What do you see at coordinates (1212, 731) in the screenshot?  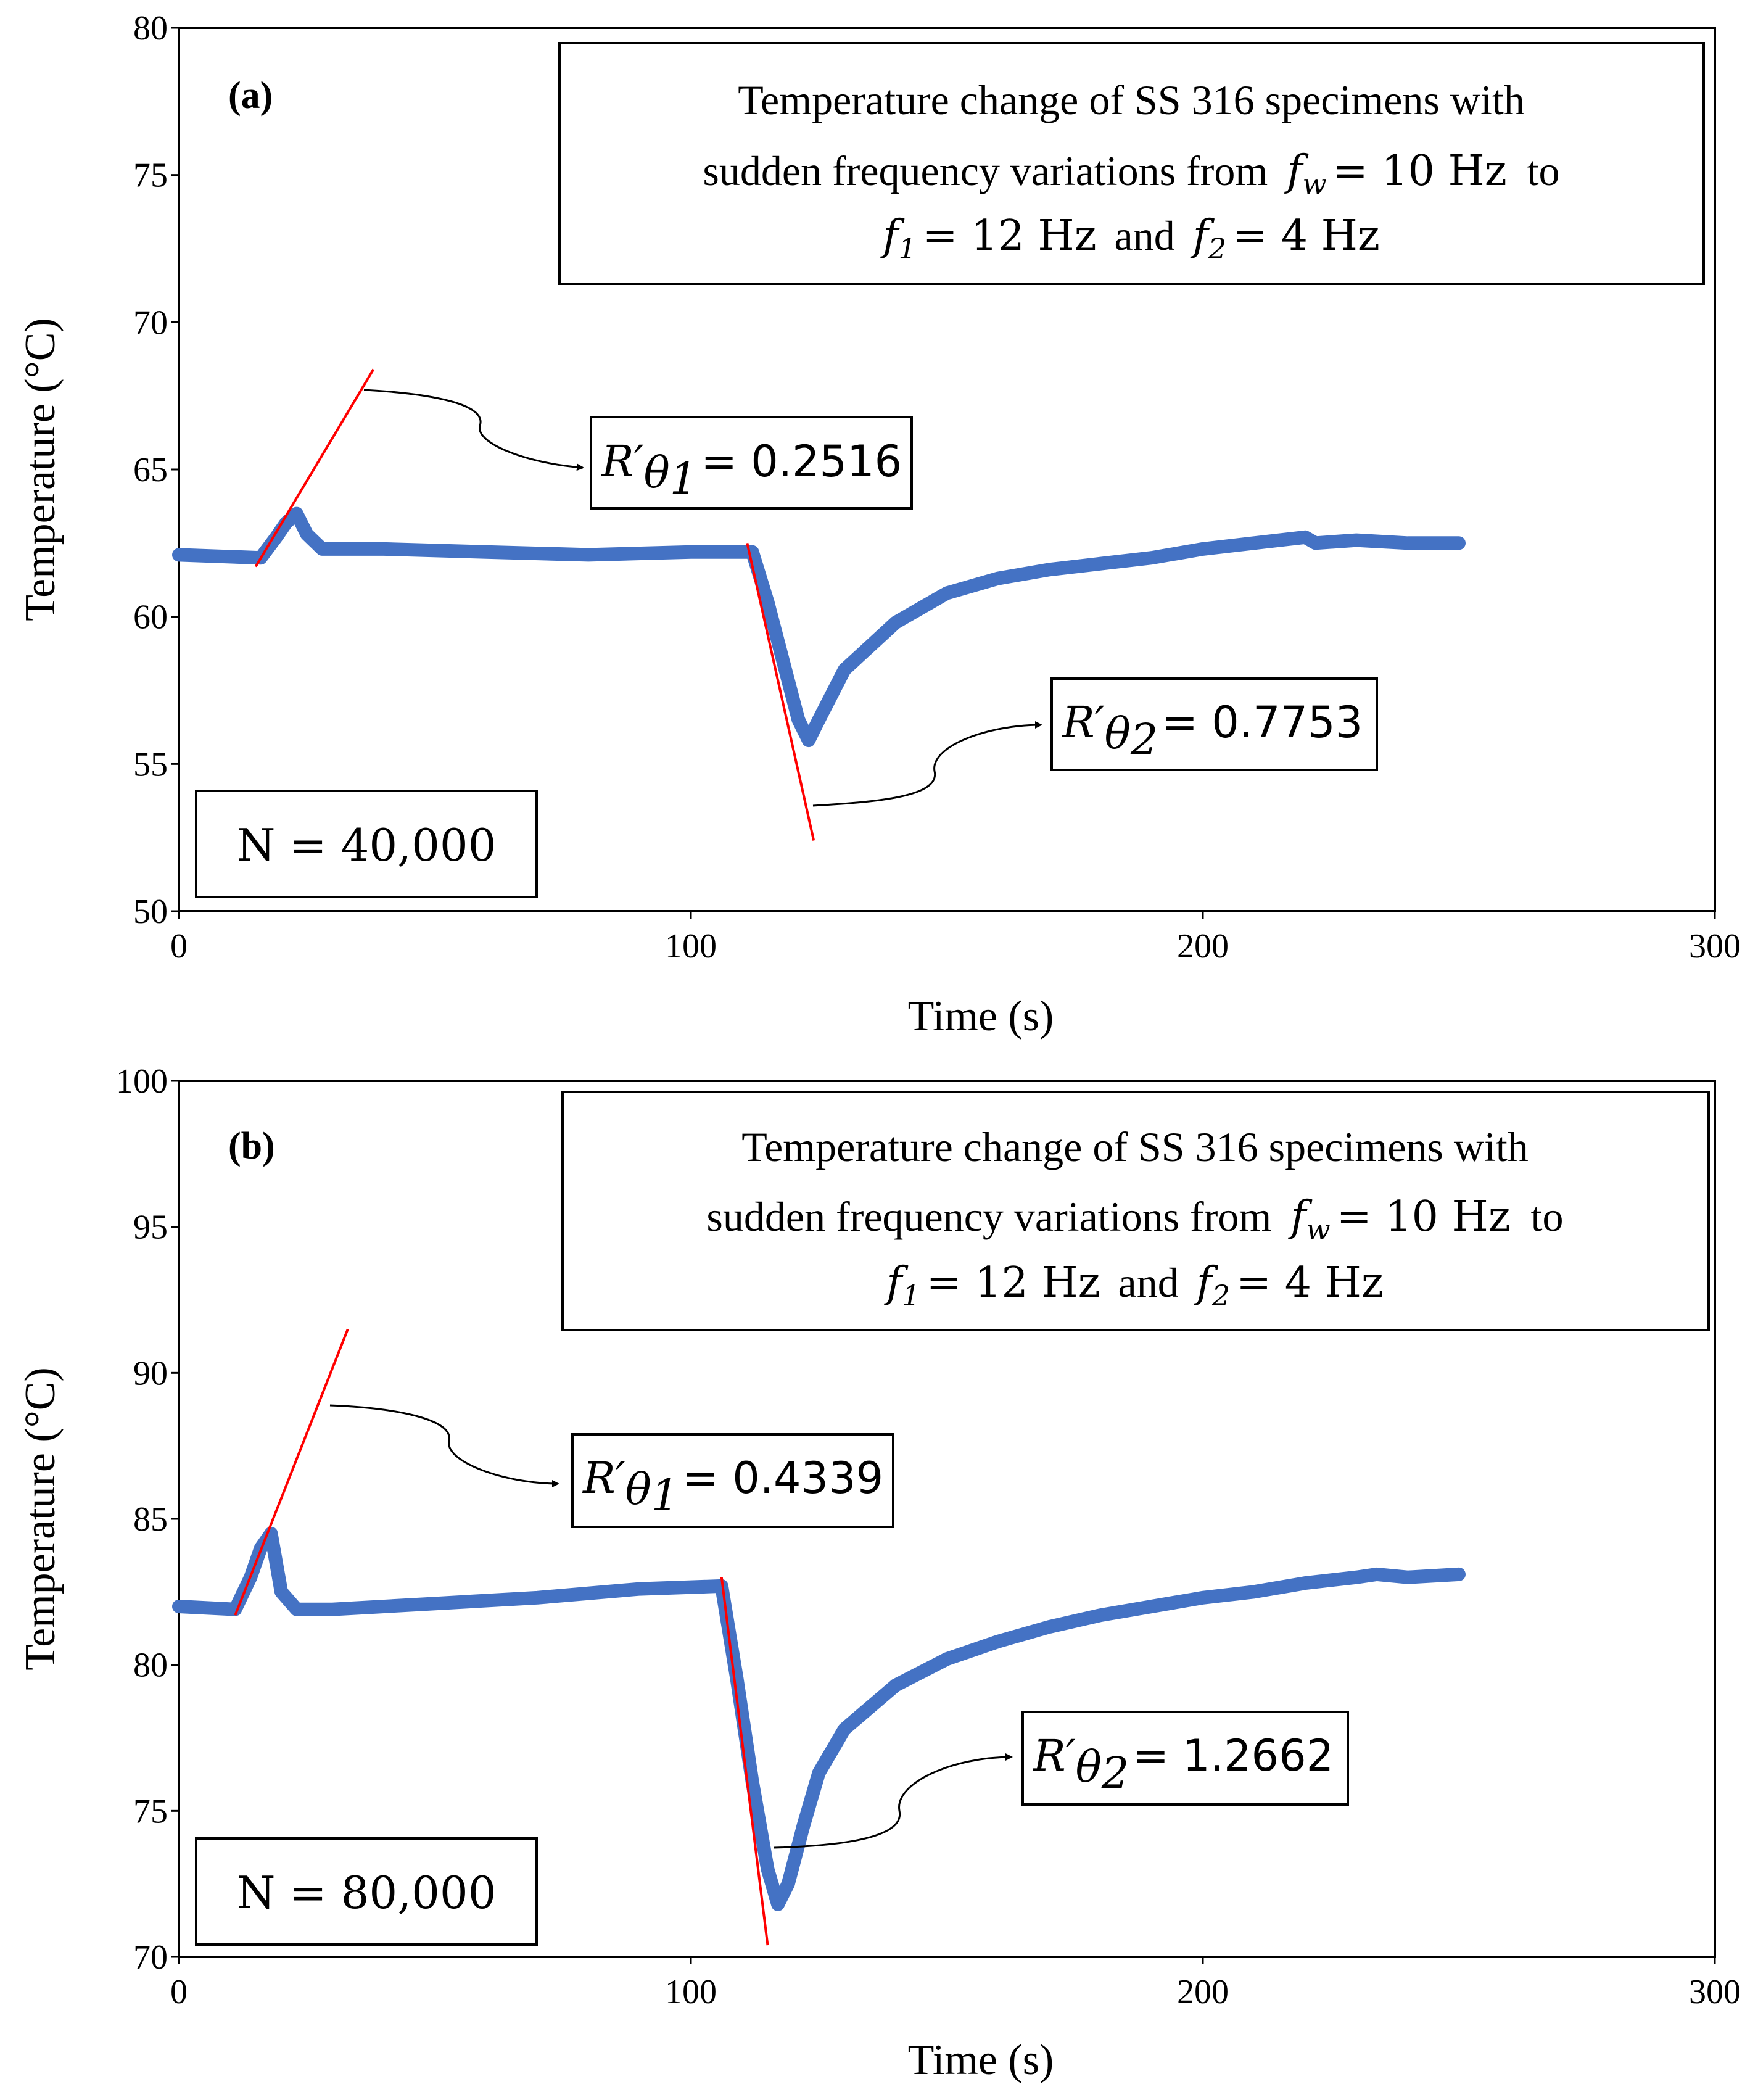 I see `rate-value-2: R′θ2= 0.7753` at bounding box center [1212, 731].